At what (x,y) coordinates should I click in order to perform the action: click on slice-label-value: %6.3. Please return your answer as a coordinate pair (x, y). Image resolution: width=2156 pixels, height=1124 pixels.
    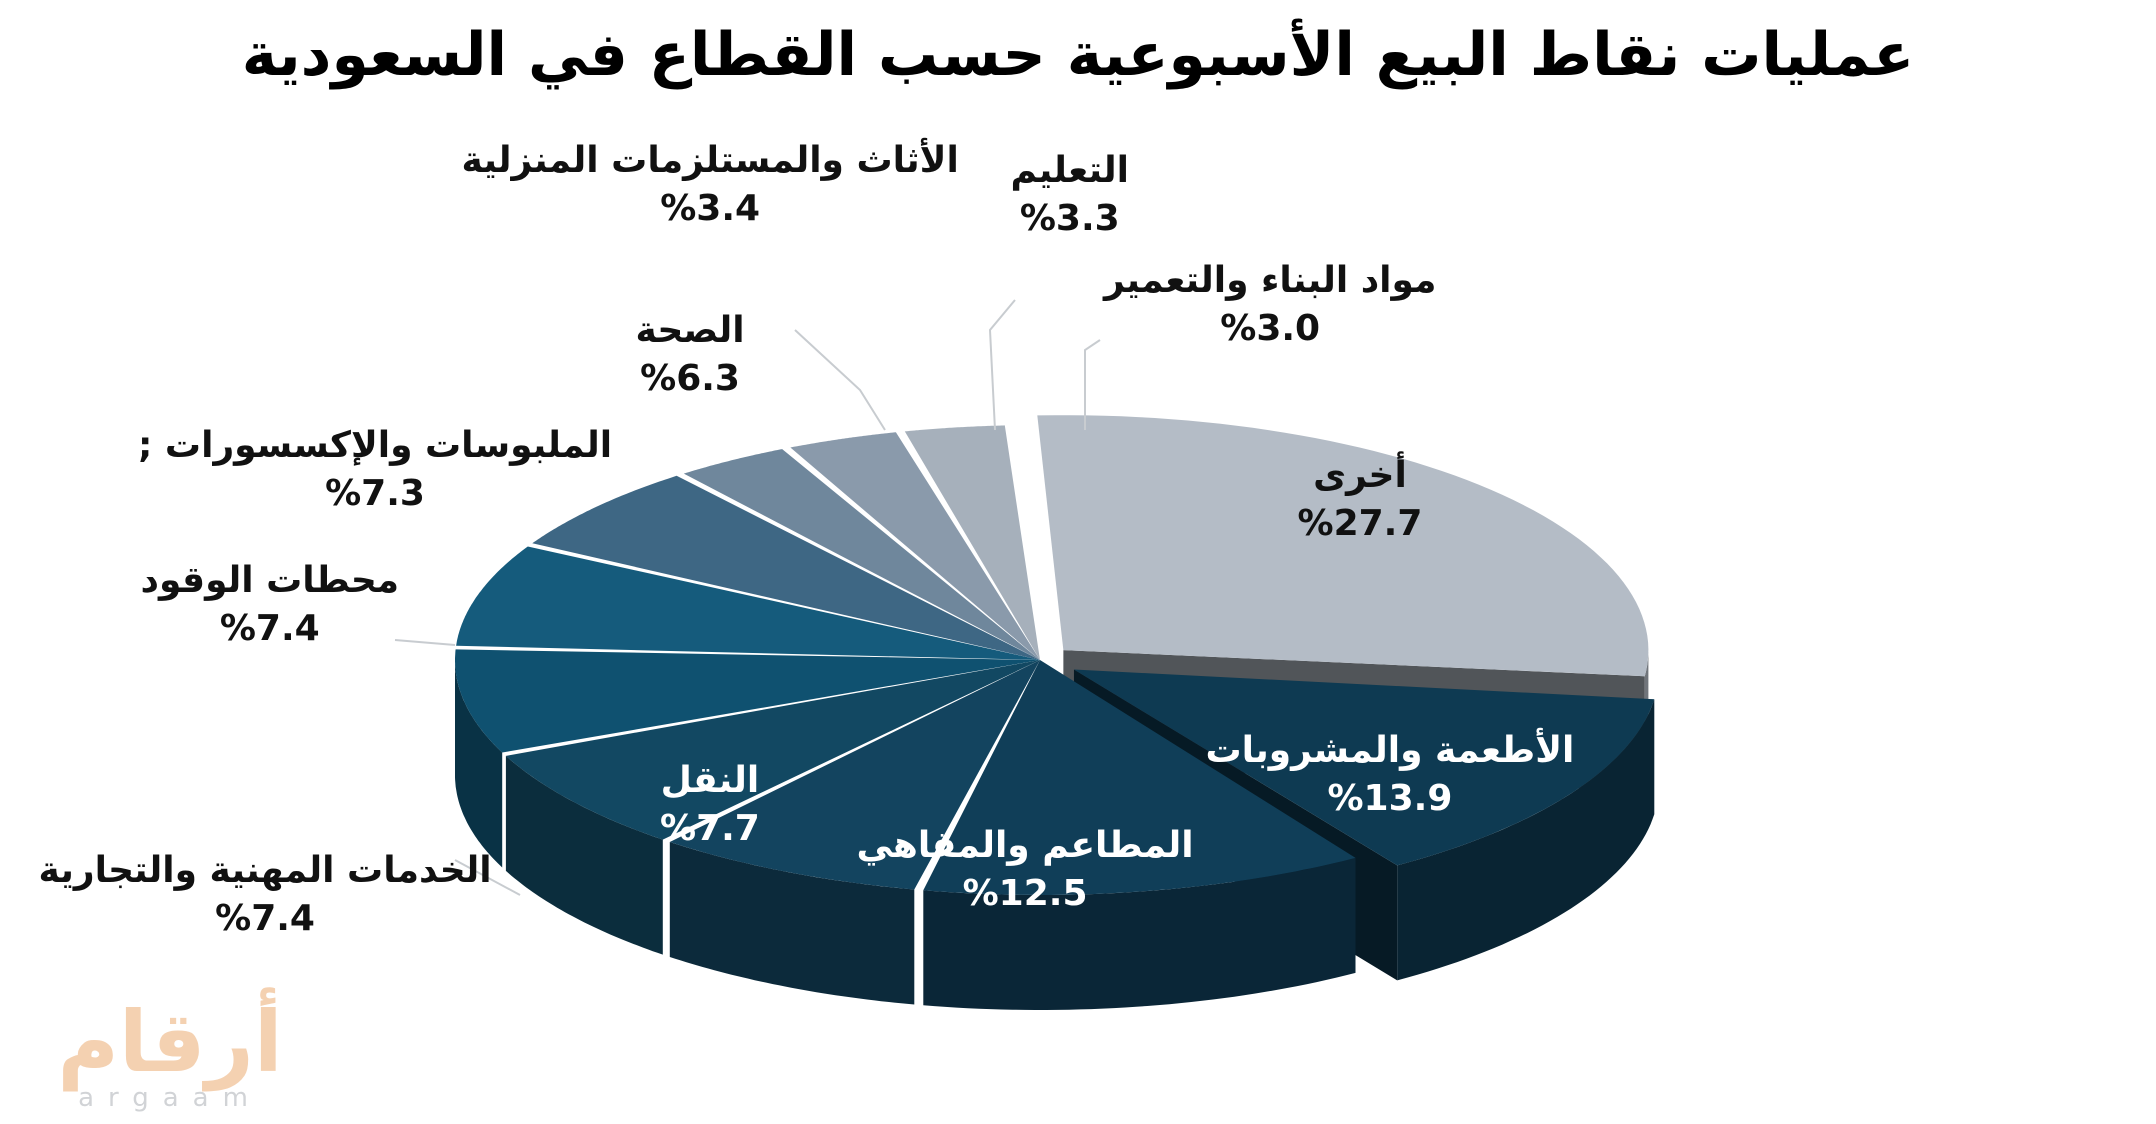
    Looking at the image, I should click on (690, 378).